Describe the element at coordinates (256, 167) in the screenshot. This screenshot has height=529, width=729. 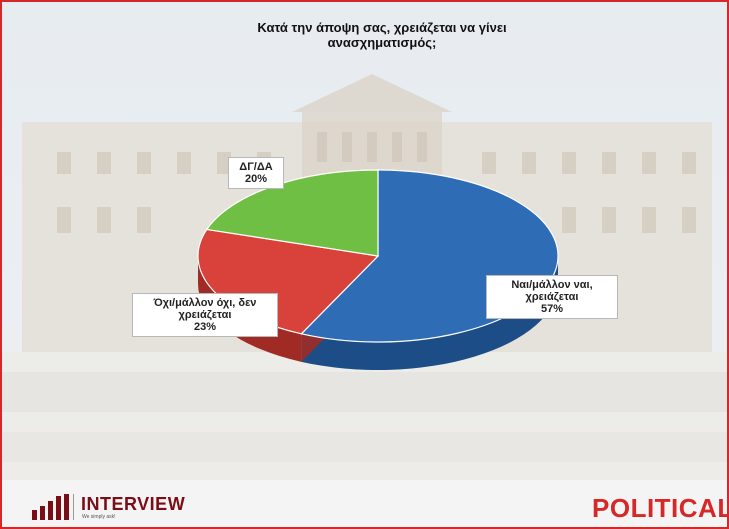
I see `slice-label-dk-line-1: ΔΓ/ΔΑ` at that location.